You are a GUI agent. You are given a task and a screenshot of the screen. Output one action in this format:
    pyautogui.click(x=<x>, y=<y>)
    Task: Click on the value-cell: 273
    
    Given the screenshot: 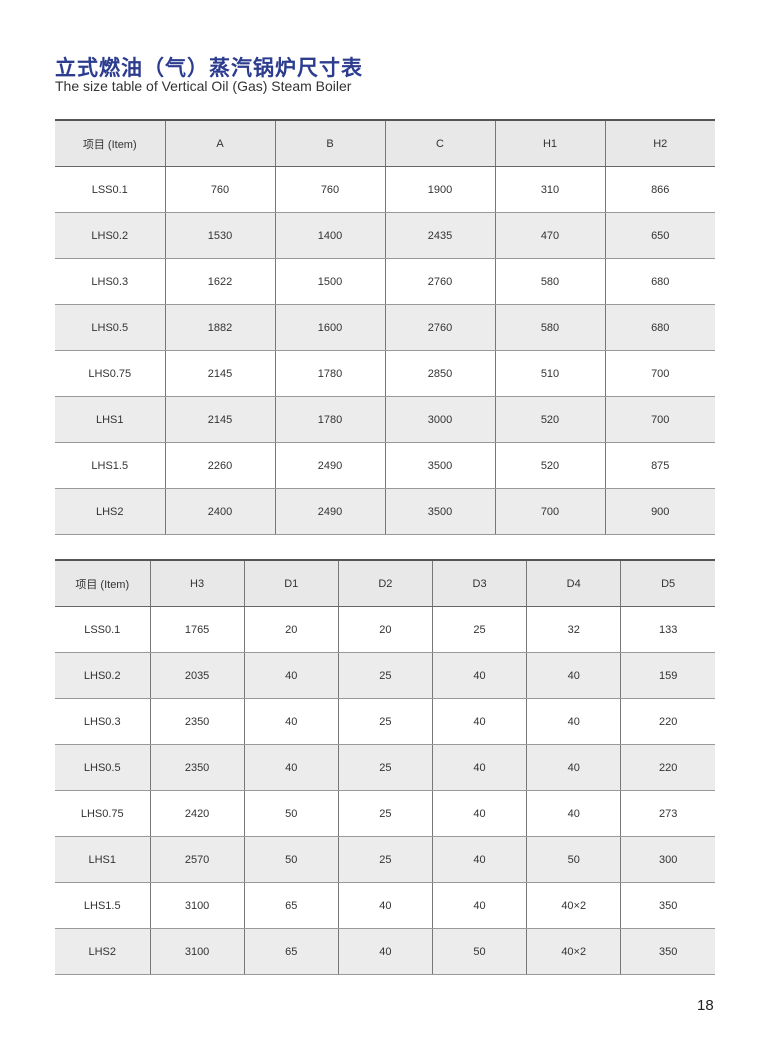 What is the action you would take?
    pyautogui.click(x=667, y=813)
    